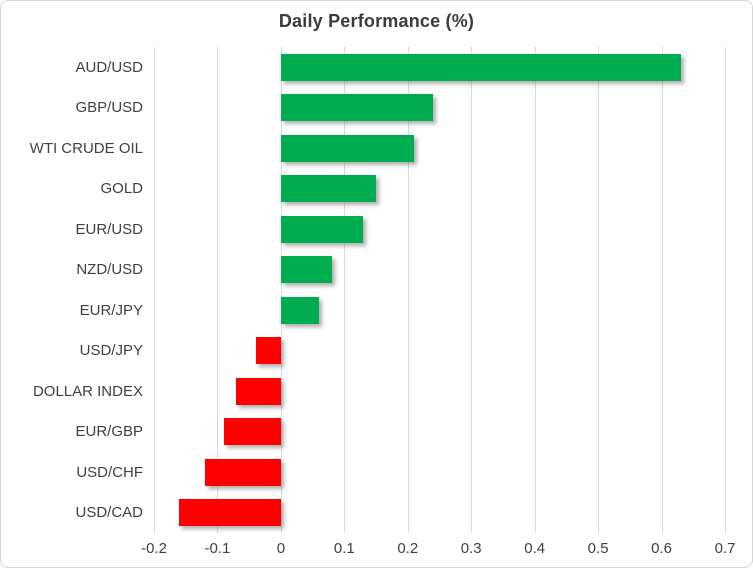 This screenshot has height=568, width=753. Describe the element at coordinates (661, 548) in the screenshot. I see `x-tick-label: 0.6` at that location.